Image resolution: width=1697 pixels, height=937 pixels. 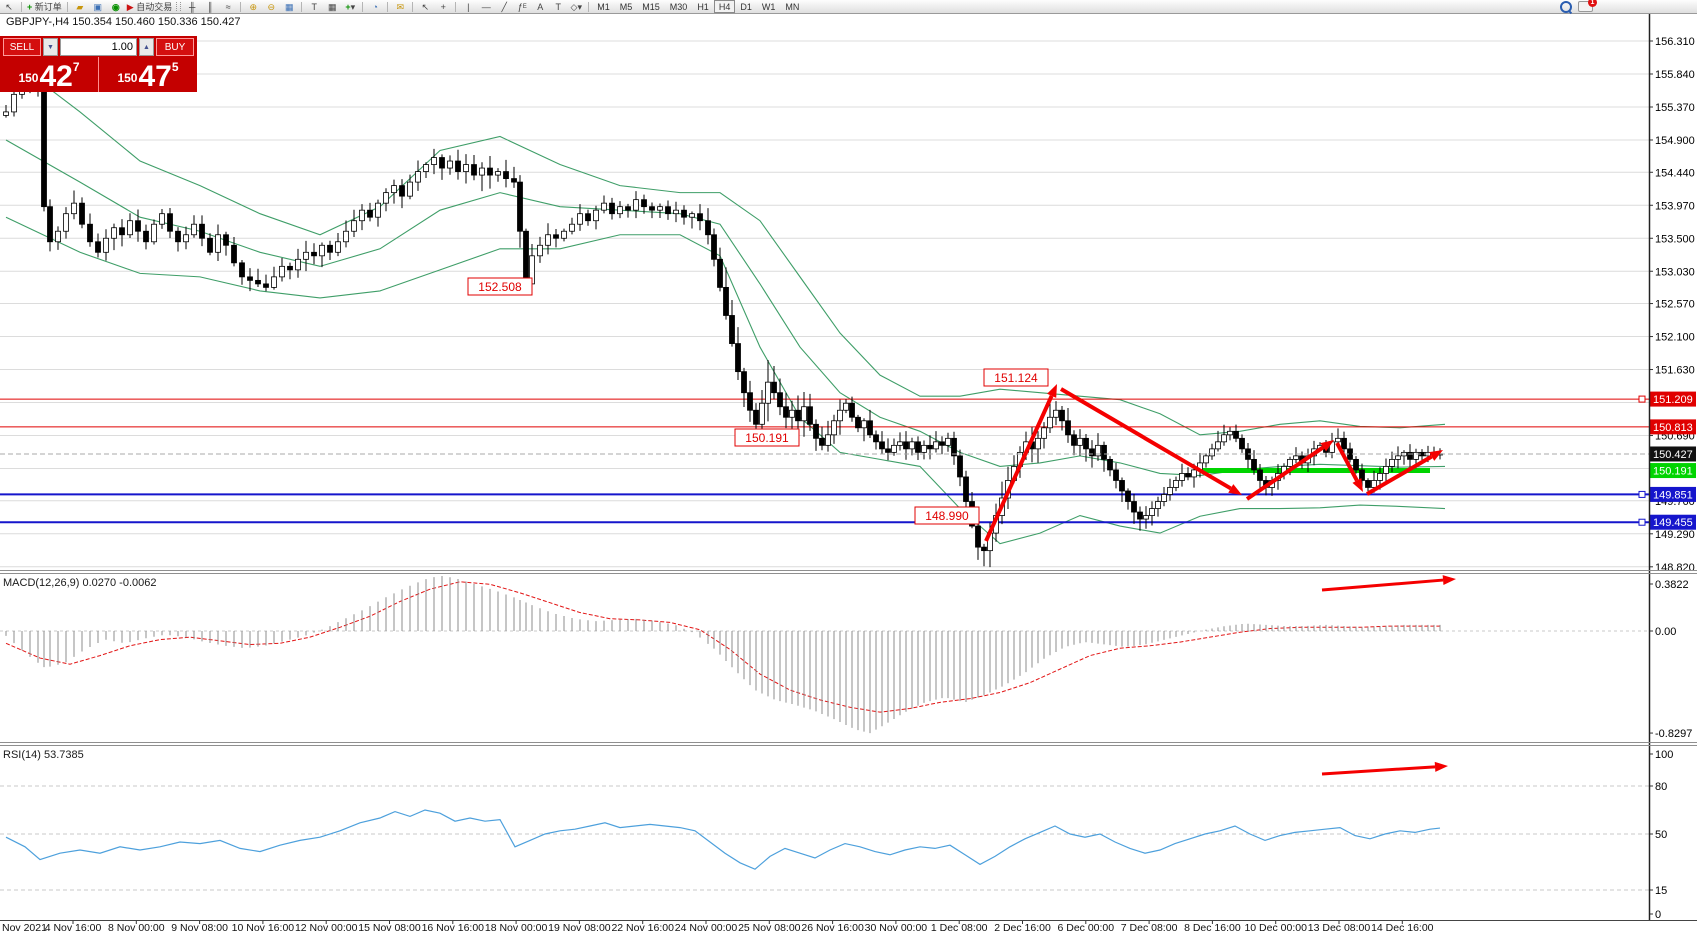 What do you see at coordinates (703, 6) in the screenshot?
I see `tab-timeframe-h1: H1` at bounding box center [703, 6].